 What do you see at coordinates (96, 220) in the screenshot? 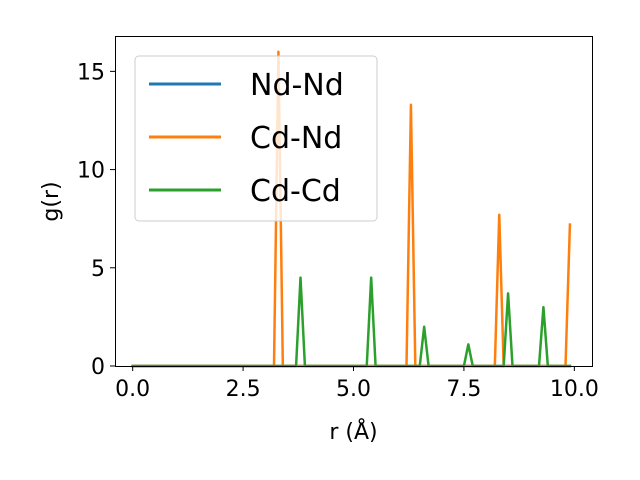
I see `y-axis: 0 5 10 15` at bounding box center [96, 220].